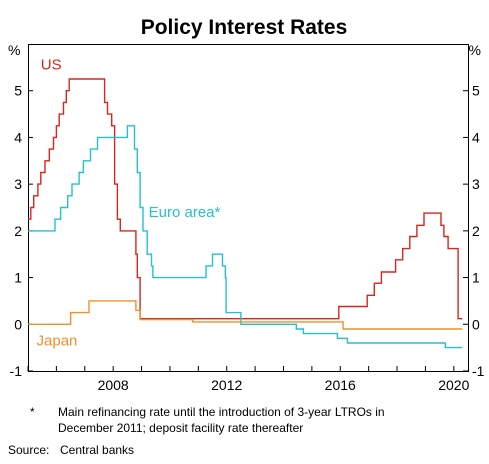 This screenshot has width=489, height=464. I want to click on series-line-japan, so click(245, 315).